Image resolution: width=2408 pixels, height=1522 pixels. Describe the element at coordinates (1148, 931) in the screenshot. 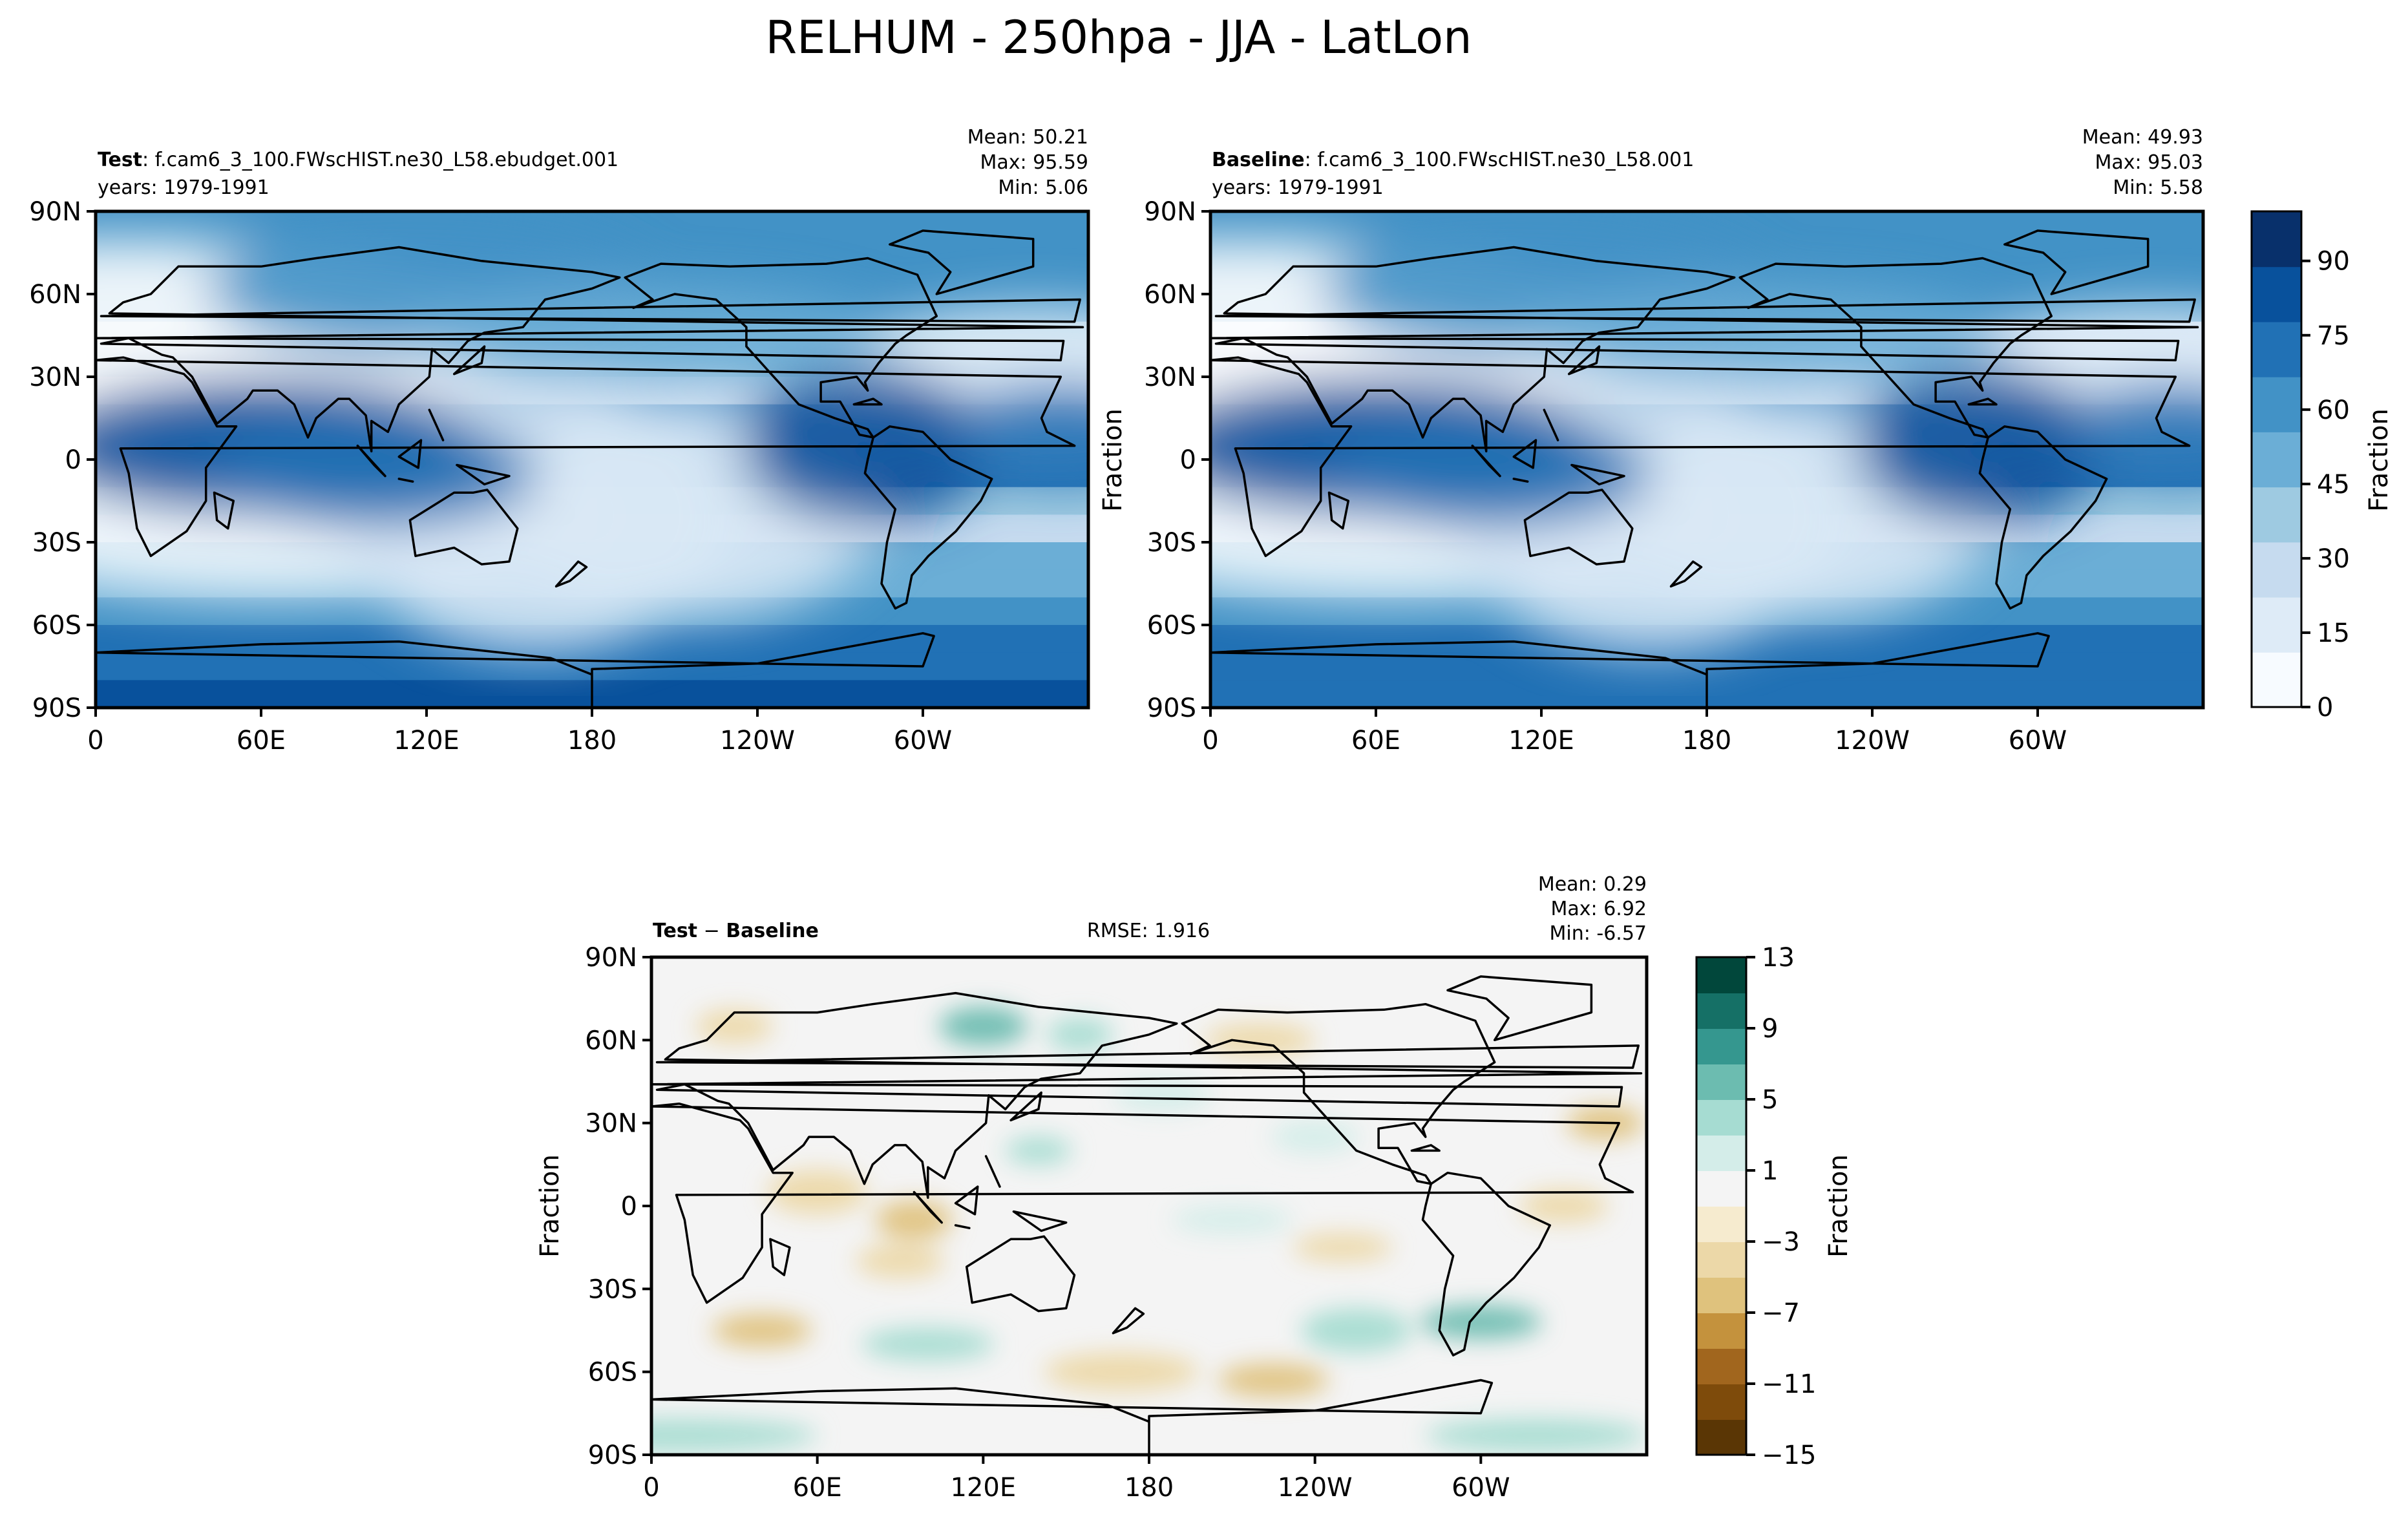

I see `diff-rmse: RMSE: 1.916` at that location.